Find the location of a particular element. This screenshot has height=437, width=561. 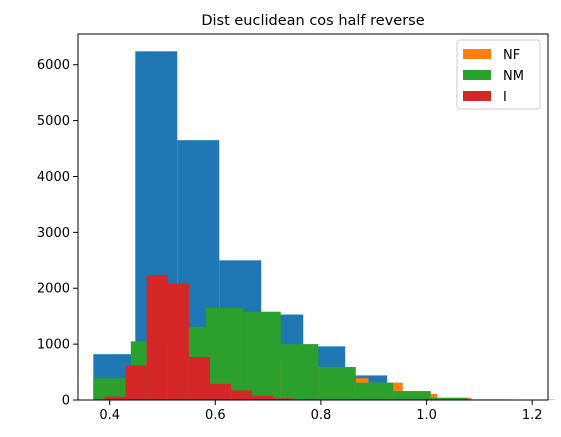

y-axis-ticks: 0 1000 2000 3000 4000 5000 6000 is located at coordinates (57, 233).